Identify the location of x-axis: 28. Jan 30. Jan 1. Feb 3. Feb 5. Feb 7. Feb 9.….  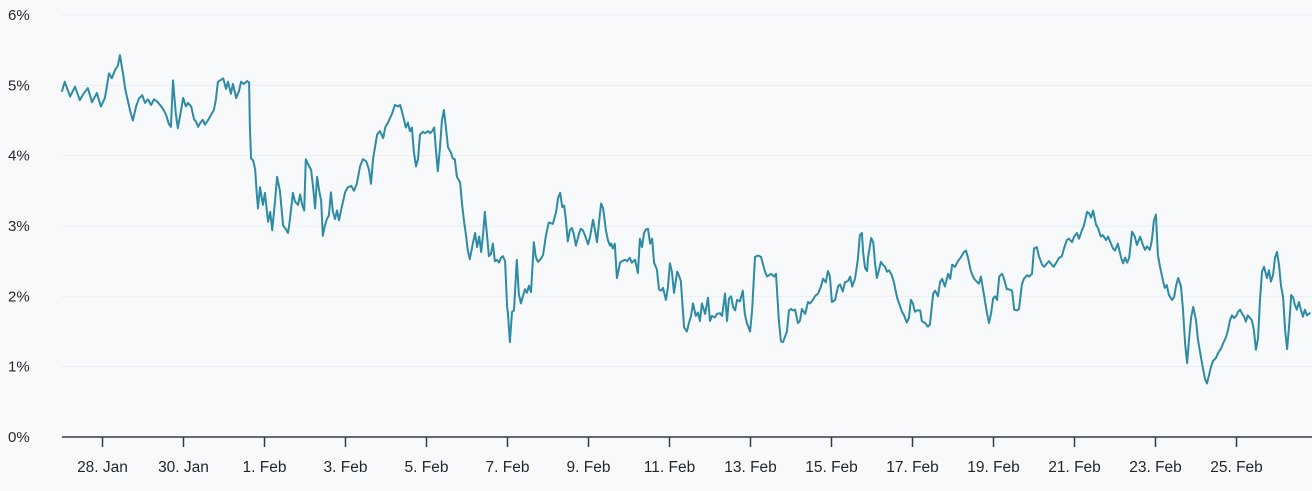
(687, 456).